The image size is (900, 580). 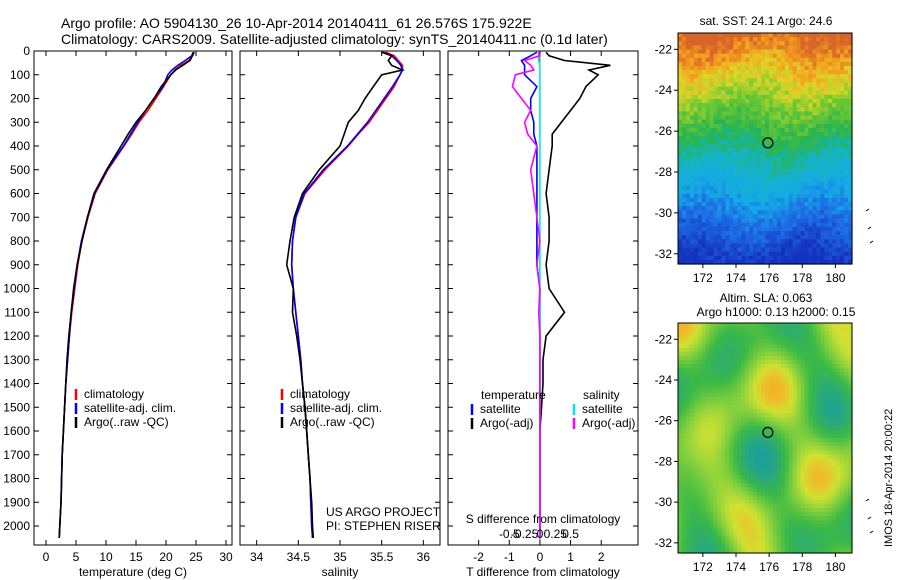 I want to click on y-tick-label: 600, so click(x=20, y=194).